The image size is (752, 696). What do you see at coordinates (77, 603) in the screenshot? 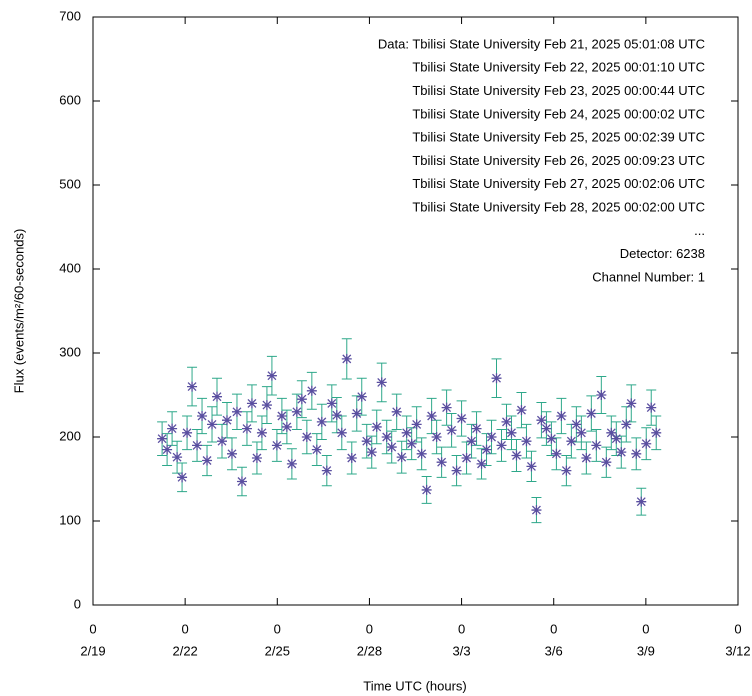
I see `y-tick-label: 0` at bounding box center [77, 603].